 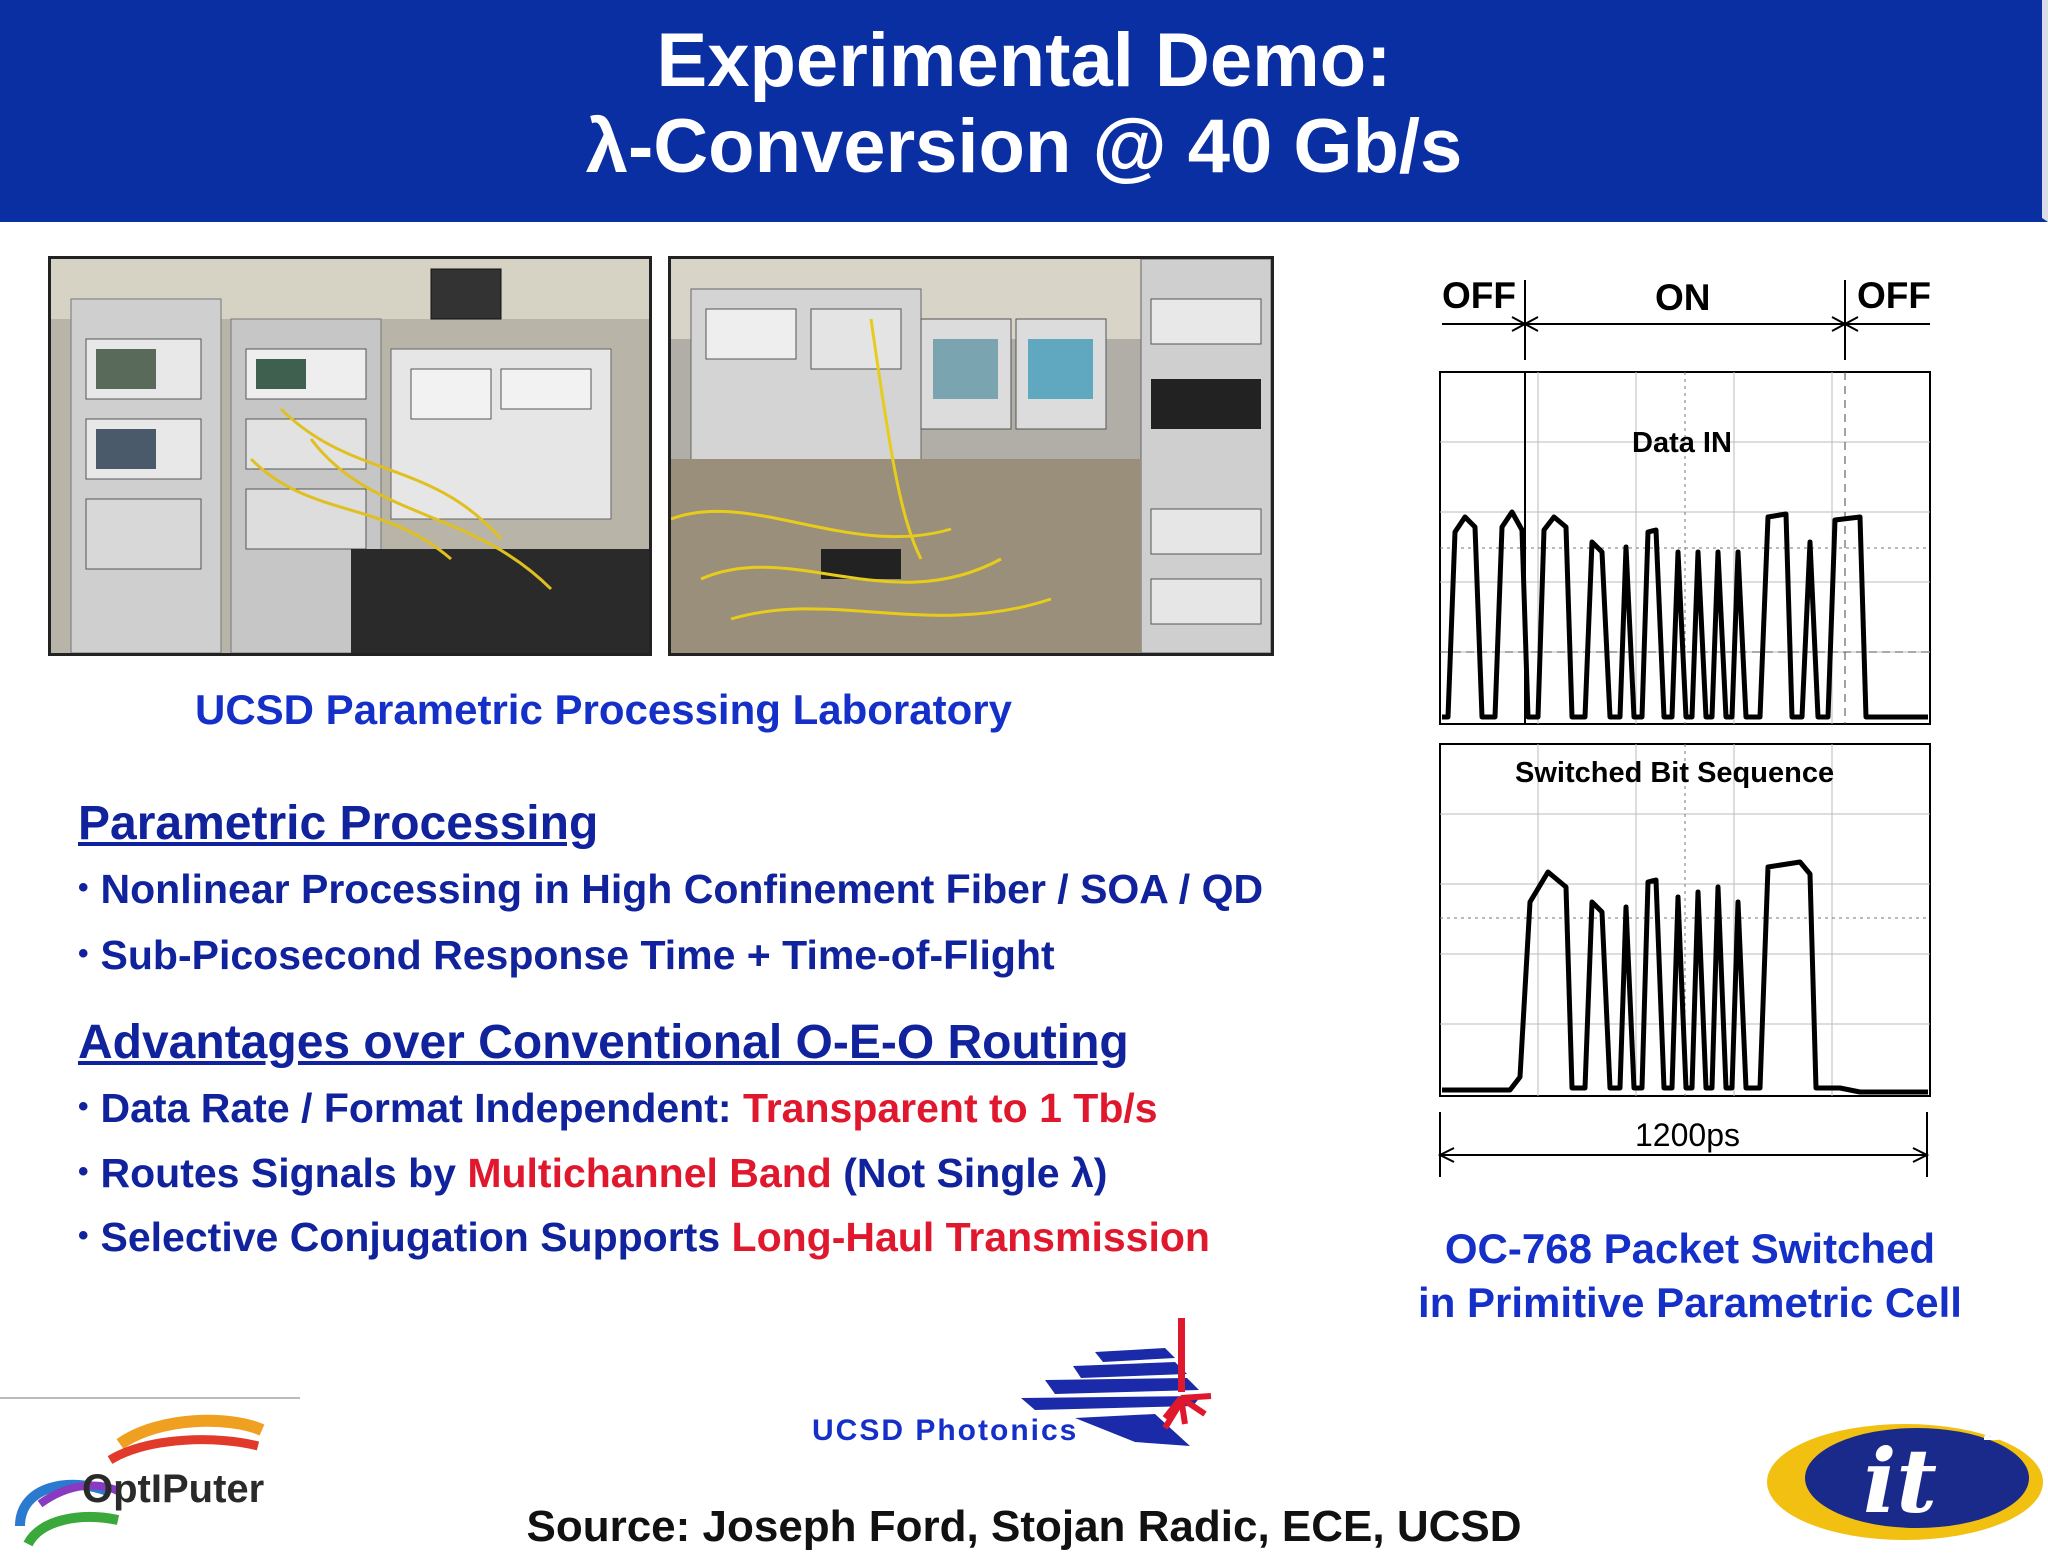 What do you see at coordinates (1024, 146) in the screenshot?
I see `slide-title-line2: λ-Conversion @ 40 Gb/s` at bounding box center [1024, 146].